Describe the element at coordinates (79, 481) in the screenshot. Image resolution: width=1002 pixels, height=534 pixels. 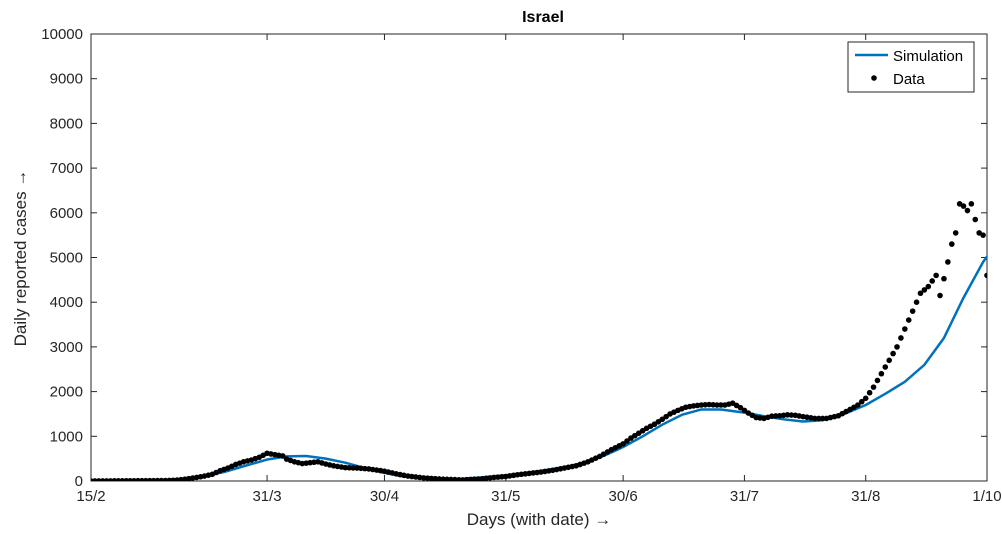
I see `y-tick-label: 0` at that location.